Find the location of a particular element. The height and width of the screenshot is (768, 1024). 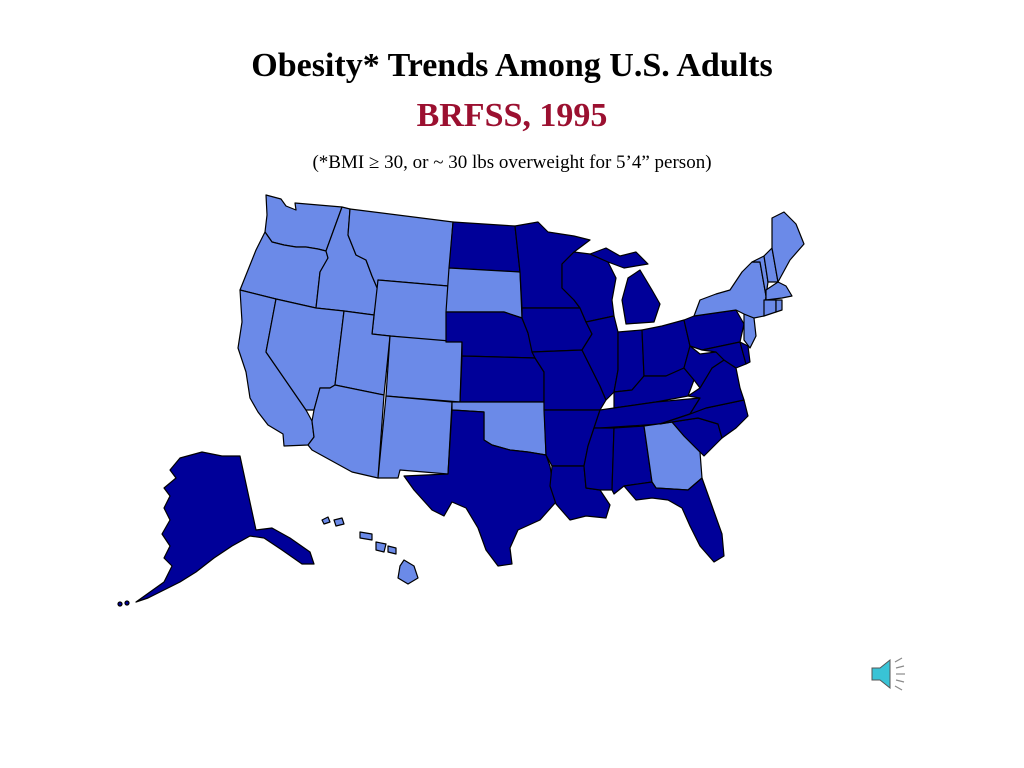

state-massachusetts is located at coordinates (779, 291).